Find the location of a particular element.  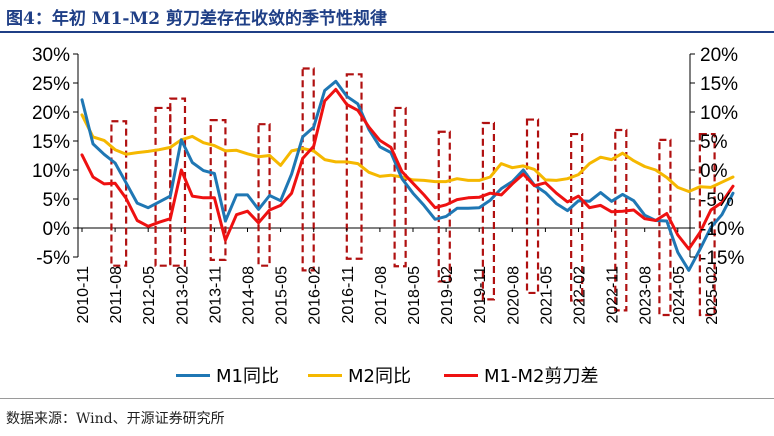

x-tick-label: 2017-08 is located at coordinates (381, 295).